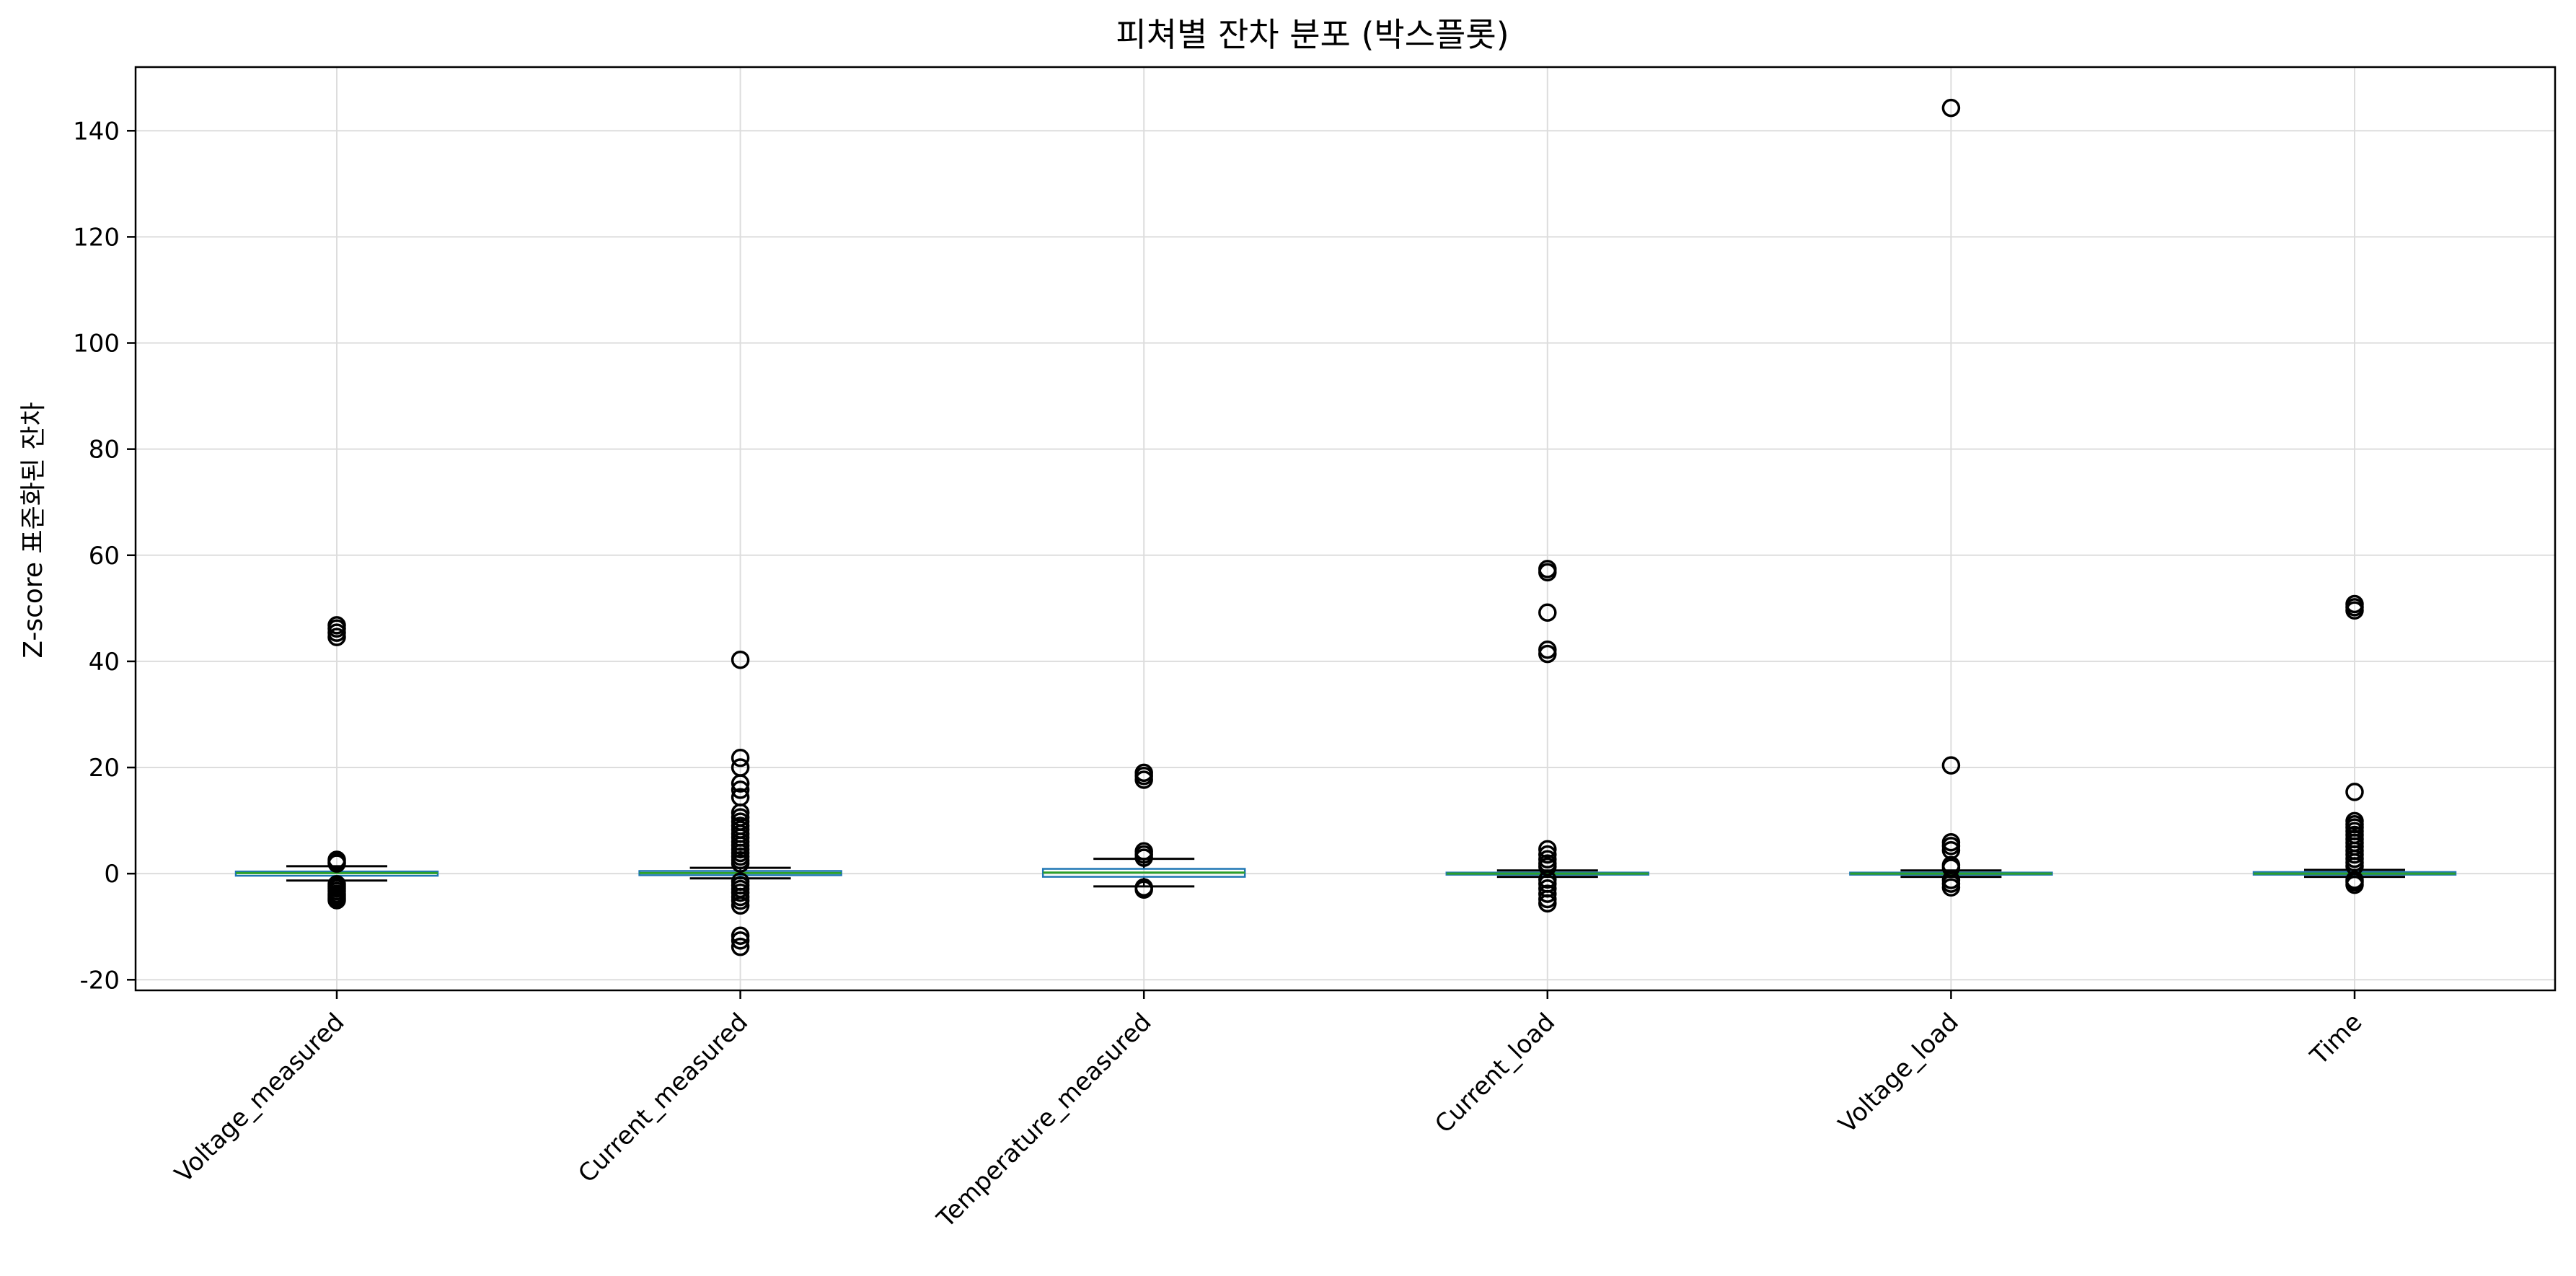 The width and height of the screenshot is (2576, 1276). I want to click on y-axis-label: Z-score 표준화된 잔차, so click(33, 530).